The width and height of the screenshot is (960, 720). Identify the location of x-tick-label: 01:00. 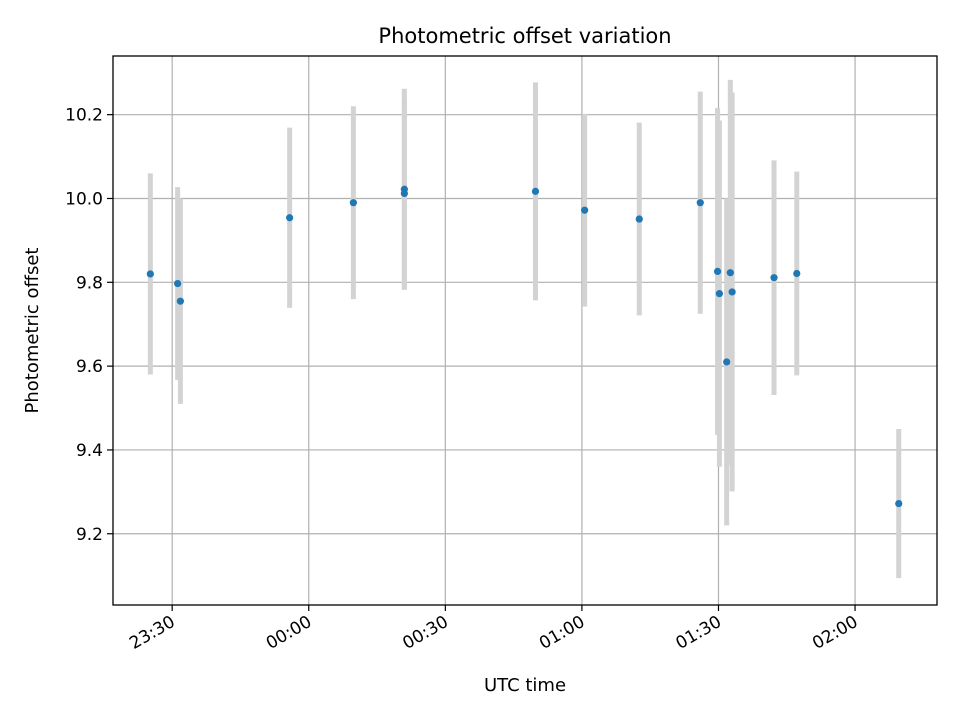
(562, 633).